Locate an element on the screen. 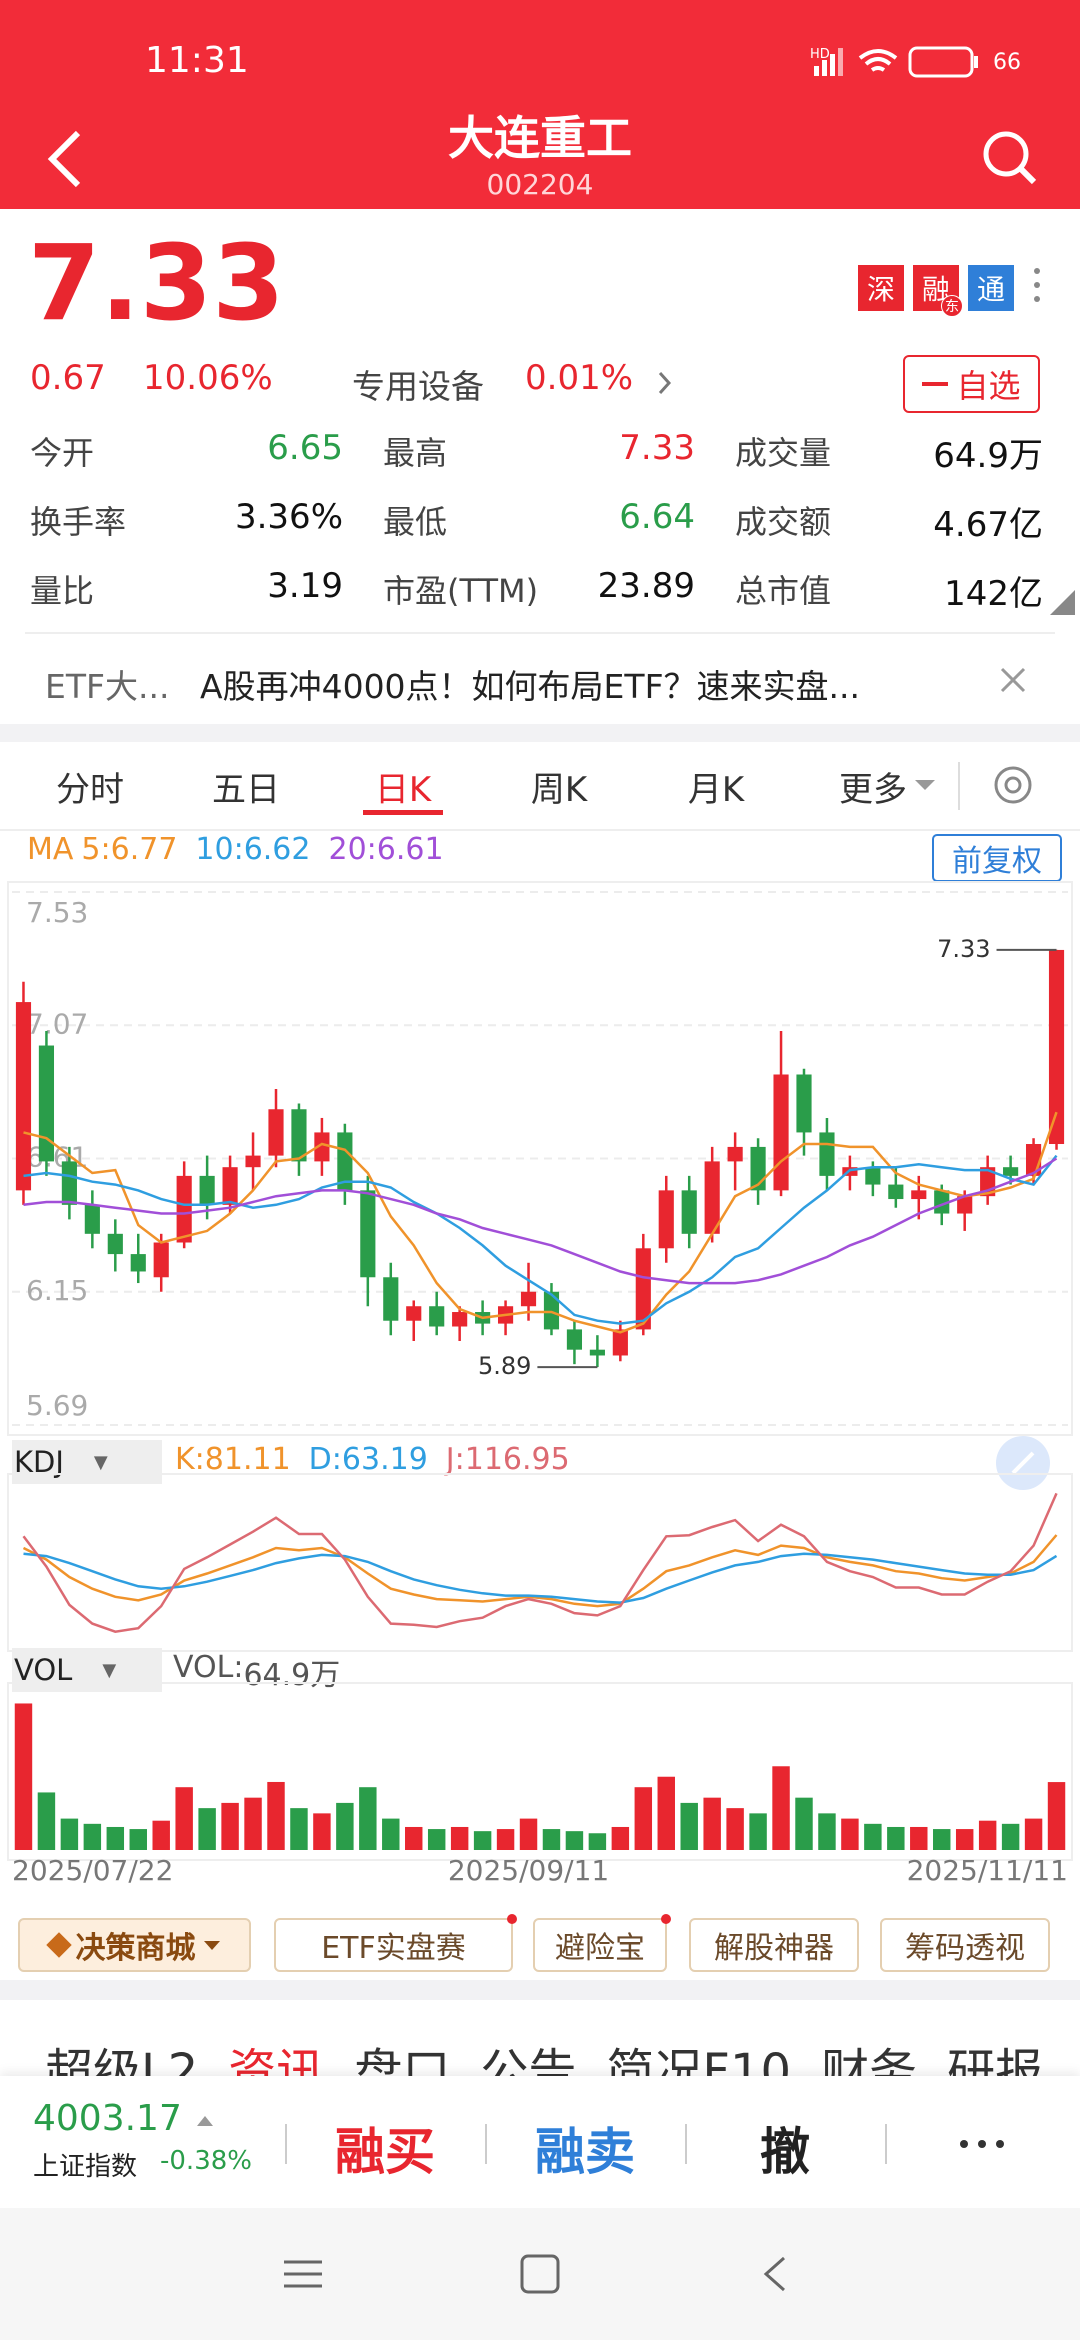  kdj-line is located at coordinates (540, 1562).